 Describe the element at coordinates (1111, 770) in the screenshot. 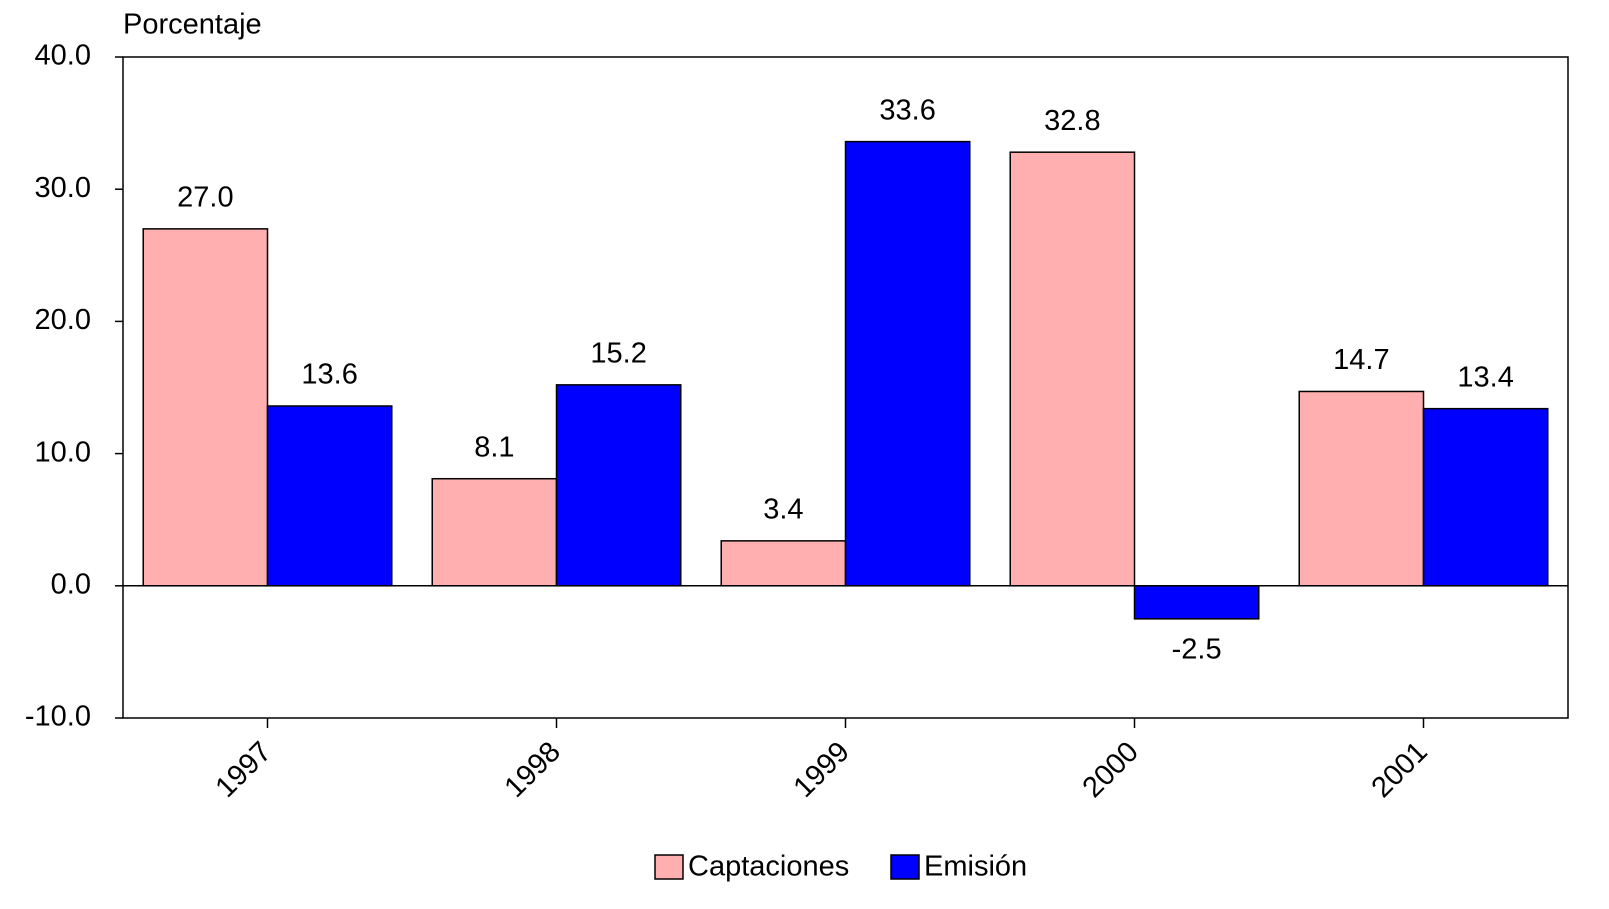

I see `x-tick-label: 2000` at that location.